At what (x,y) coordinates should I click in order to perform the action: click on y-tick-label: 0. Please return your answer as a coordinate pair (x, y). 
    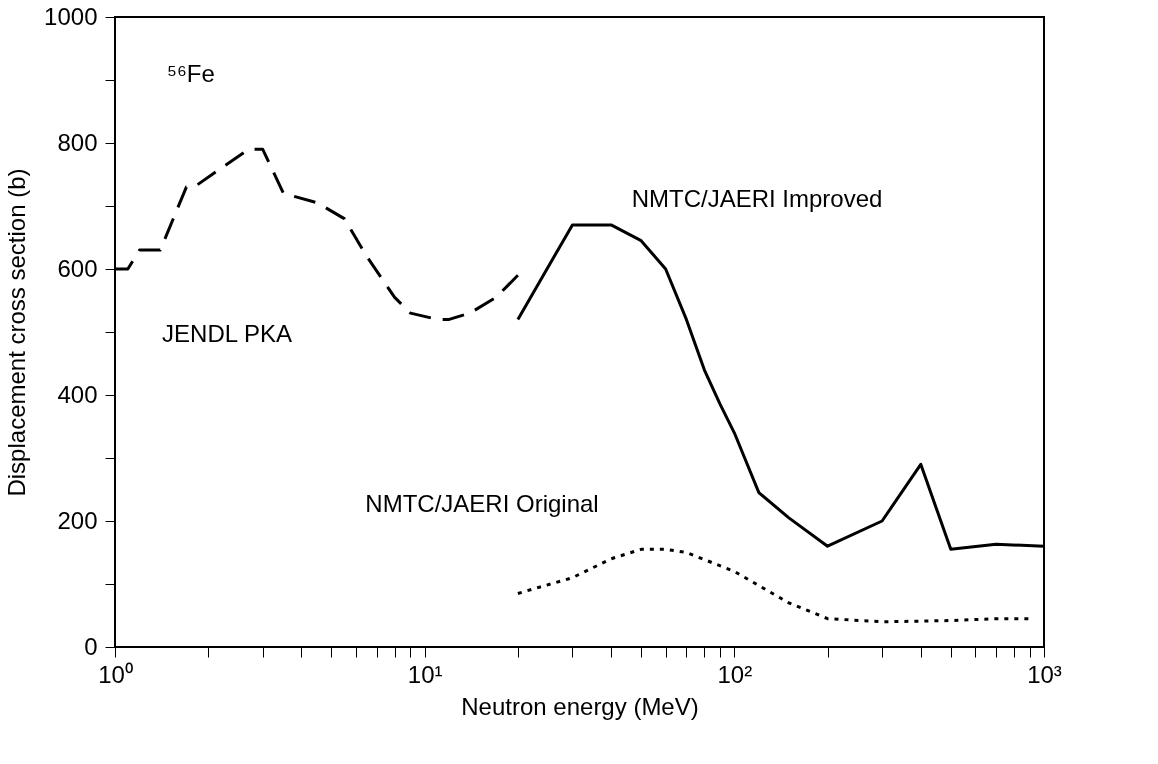
    Looking at the image, I should click on (91, 646).